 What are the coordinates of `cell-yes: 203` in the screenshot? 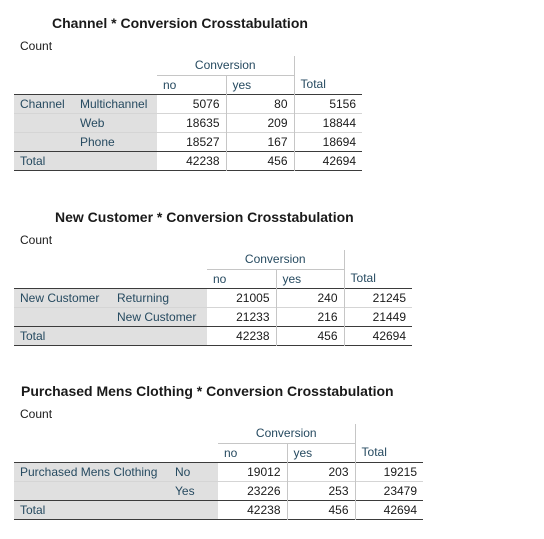 It's located at (321, 471).